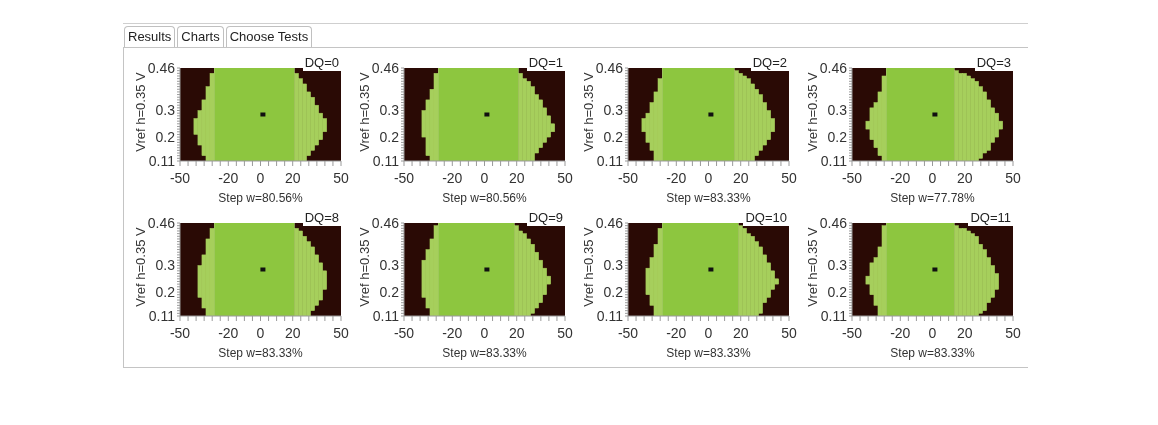 The height and width of the screenshot is (425, 1158). What do you see at coordinates (769, 63) in the screenshot?
I see `chart-title: DQ=2` at bounding box center [769, 63].